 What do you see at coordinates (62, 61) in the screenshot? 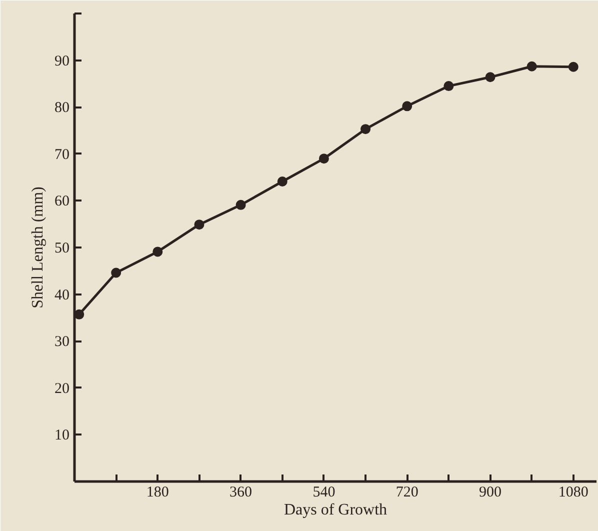
I see `y-tick-label: 90` at bounding box center [62, 61].